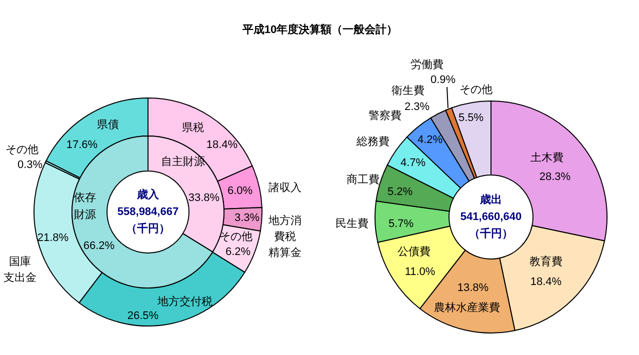 This screenshot has width=639, height=355. What do you see at coordinates (555, 177) in the screenshot?
I see `data-label: 28.3%` at bounding box center [555, 177].